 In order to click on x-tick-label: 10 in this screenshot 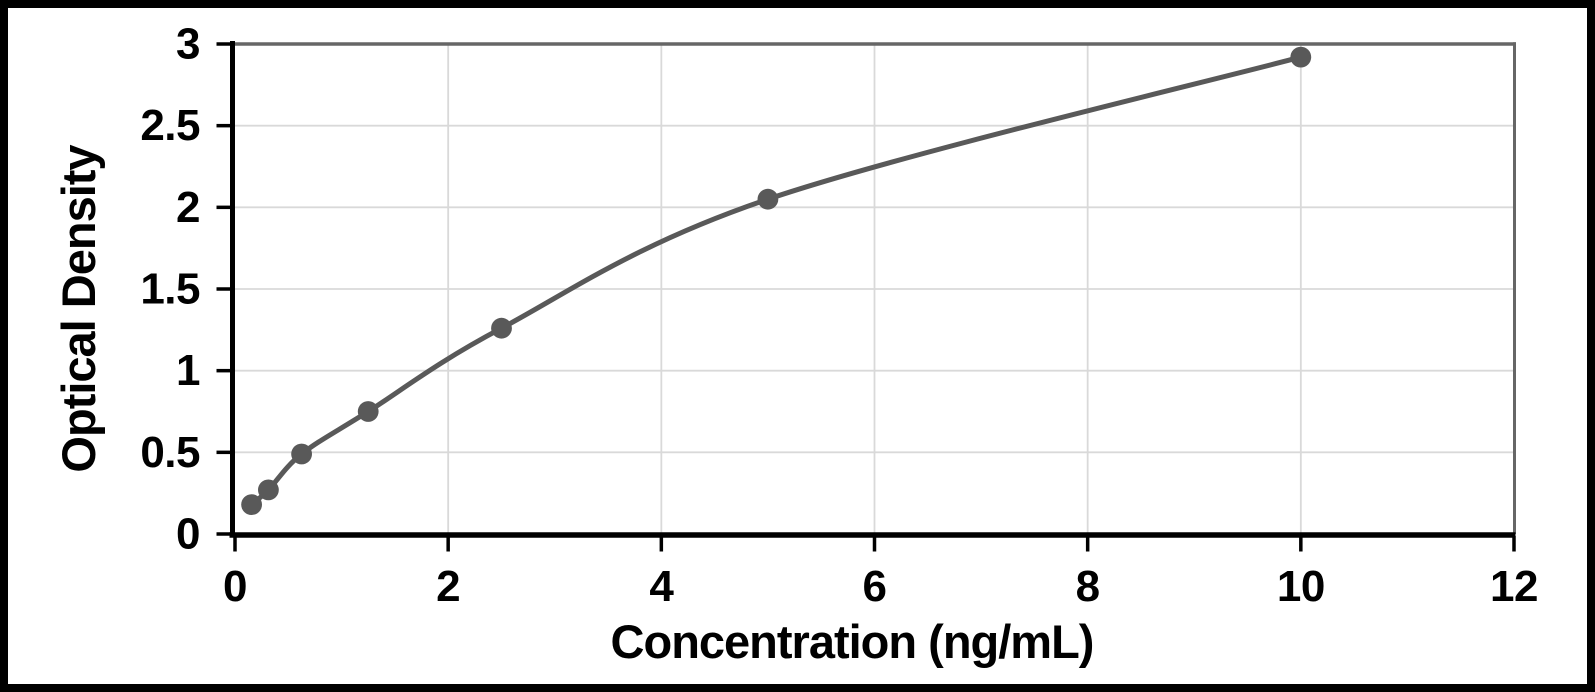, I will do `click(1301, 586)`.